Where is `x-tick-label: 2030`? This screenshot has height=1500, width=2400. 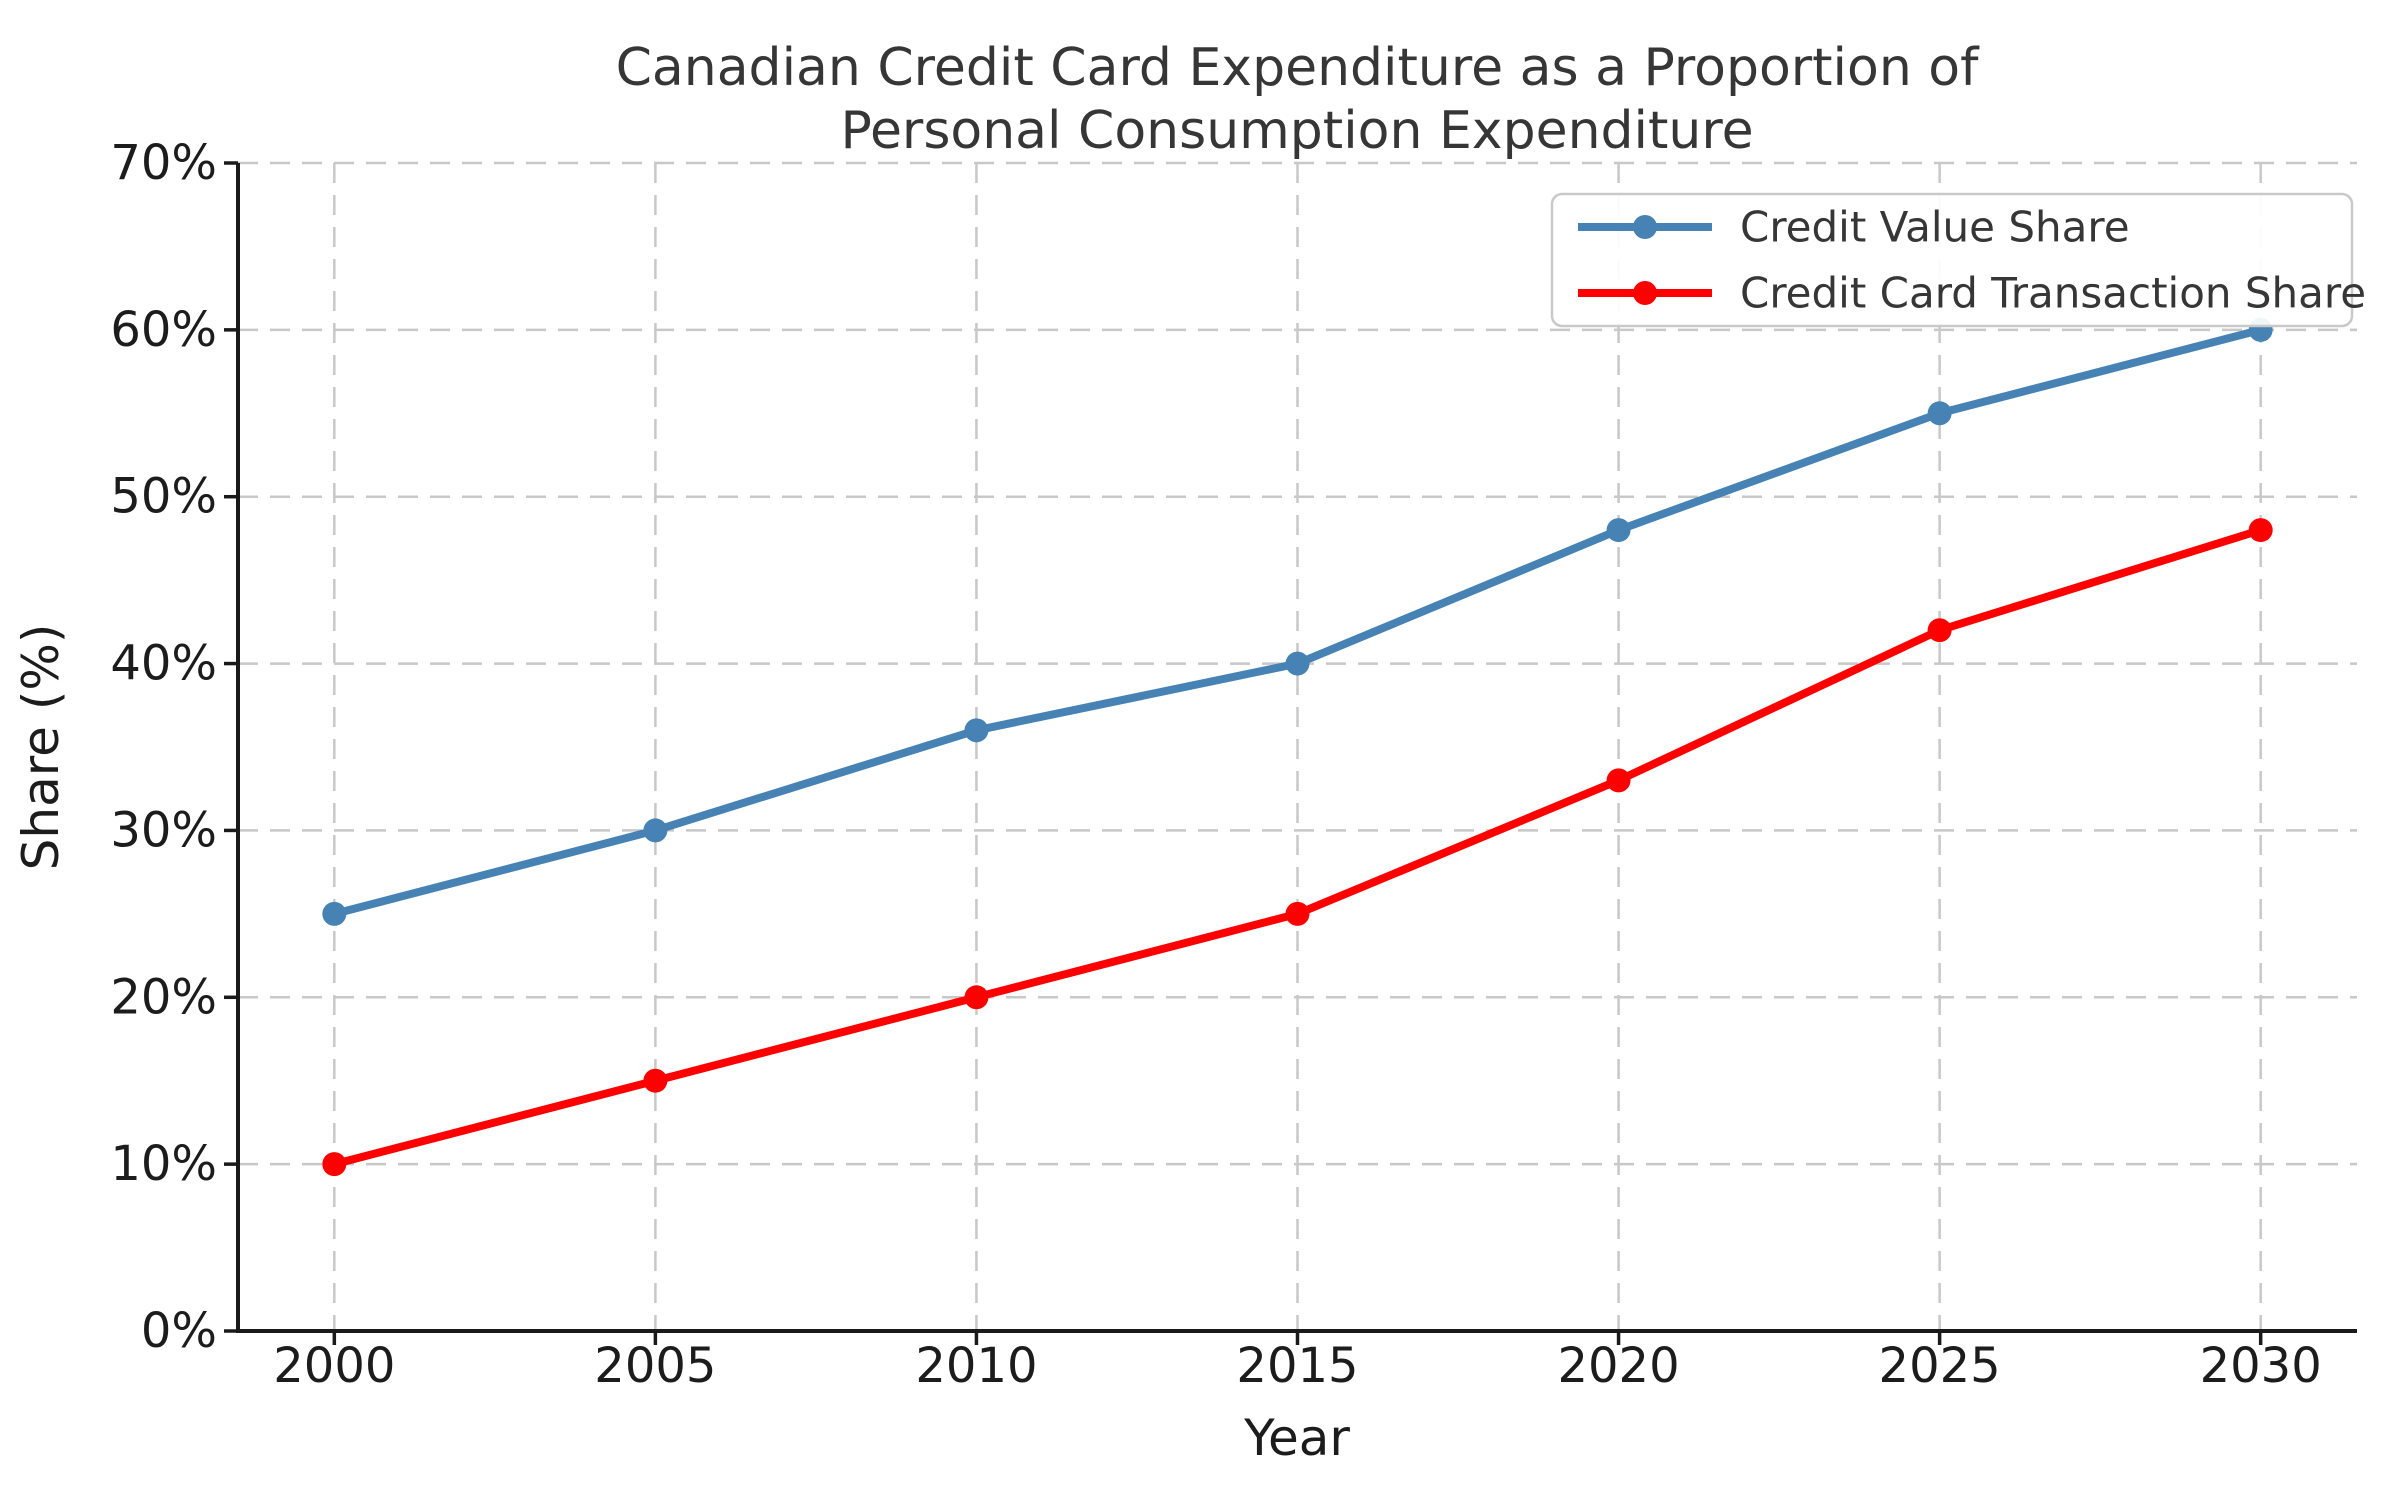
x-tick-label: 2030 is located at coordinates (2261, 1366).